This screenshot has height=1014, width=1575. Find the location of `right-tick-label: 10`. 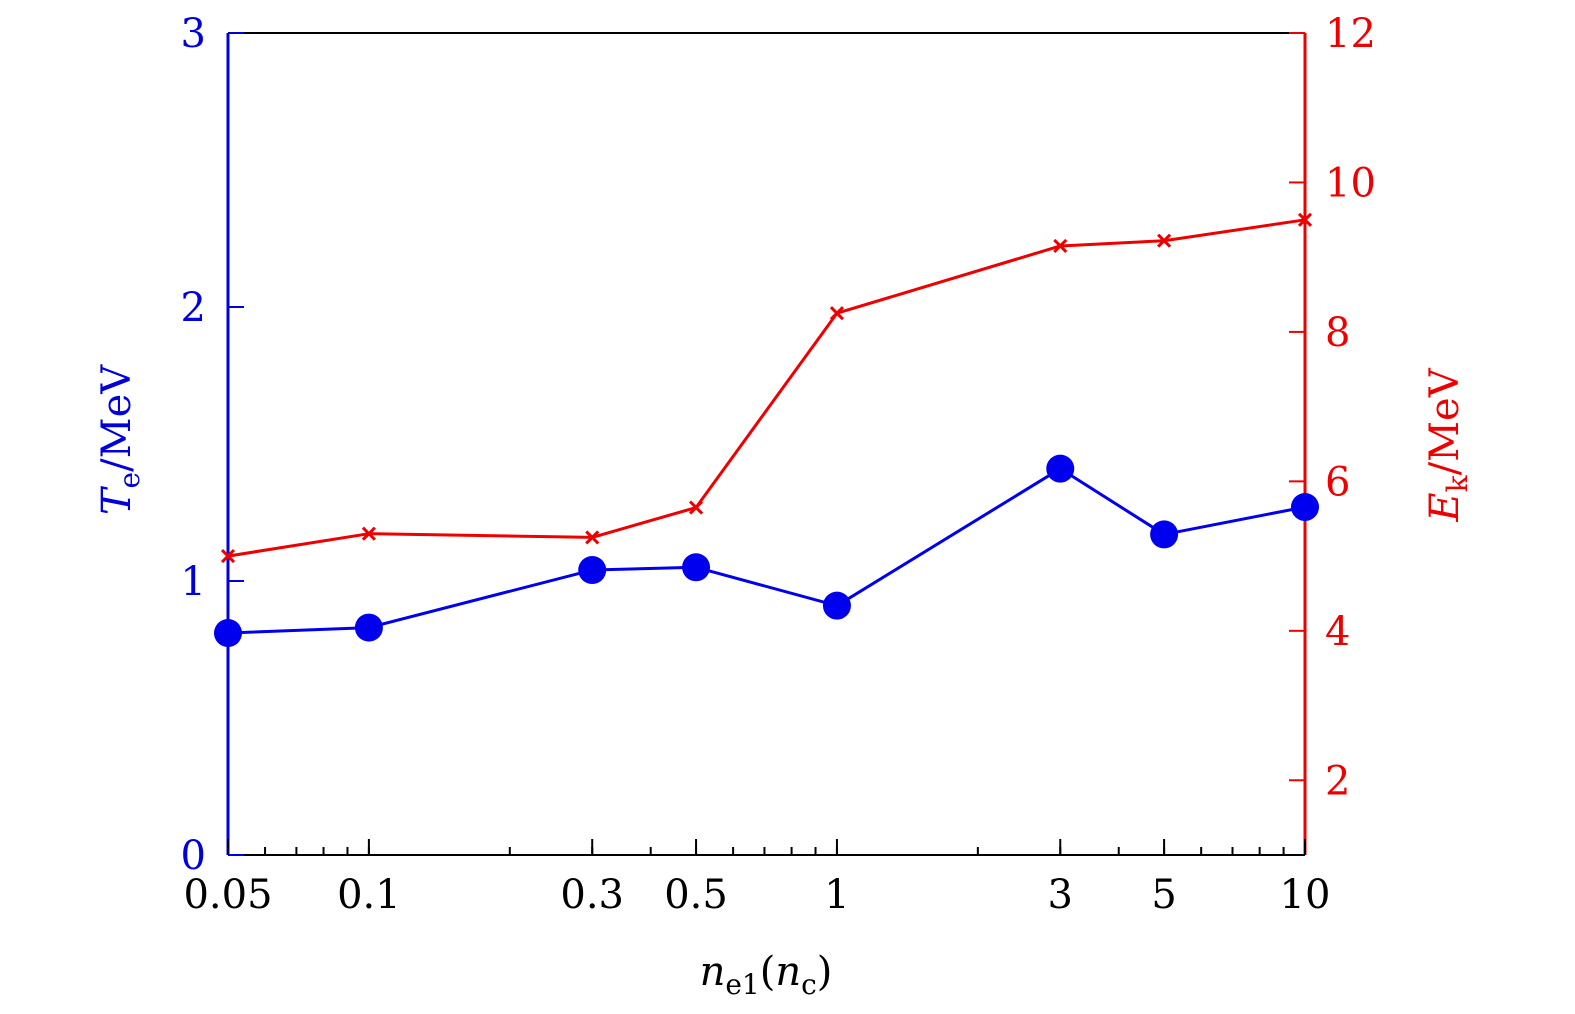

right-tick-label: 10 is located at coordinates (1350, 183).